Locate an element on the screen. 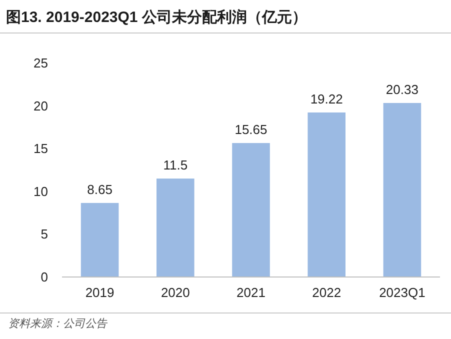 The image size is (451, 339). data-label: 11.5 is located at coordinates (175, 165).